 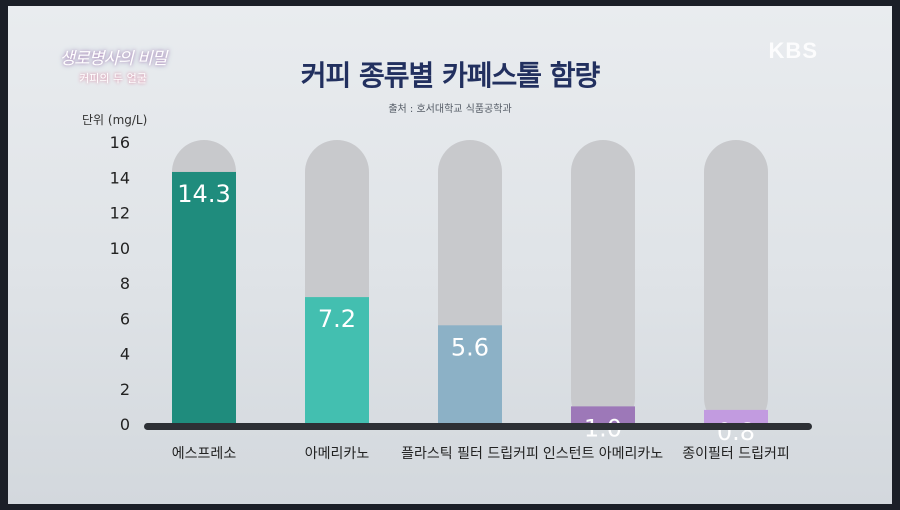 I want to click on x-category-label: 에스프레소, so click(x=204, y=454).